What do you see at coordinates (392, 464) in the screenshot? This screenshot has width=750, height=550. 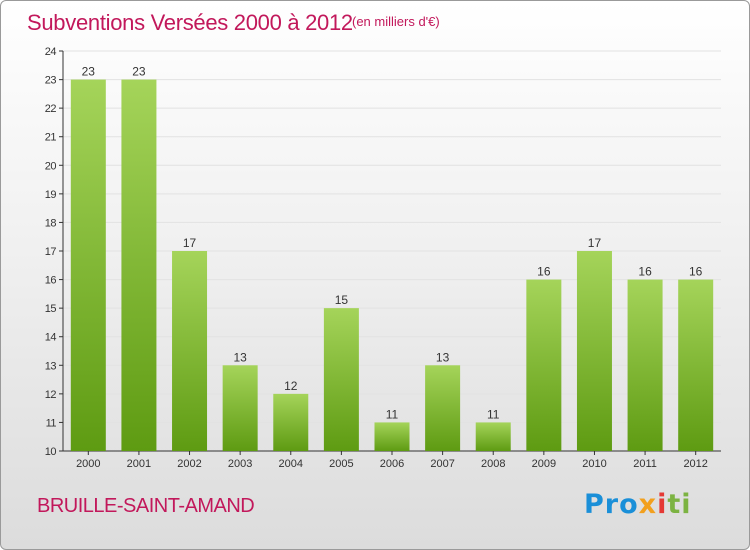 I see `x-tick-label: 2006` at bounding box center [392, 464].